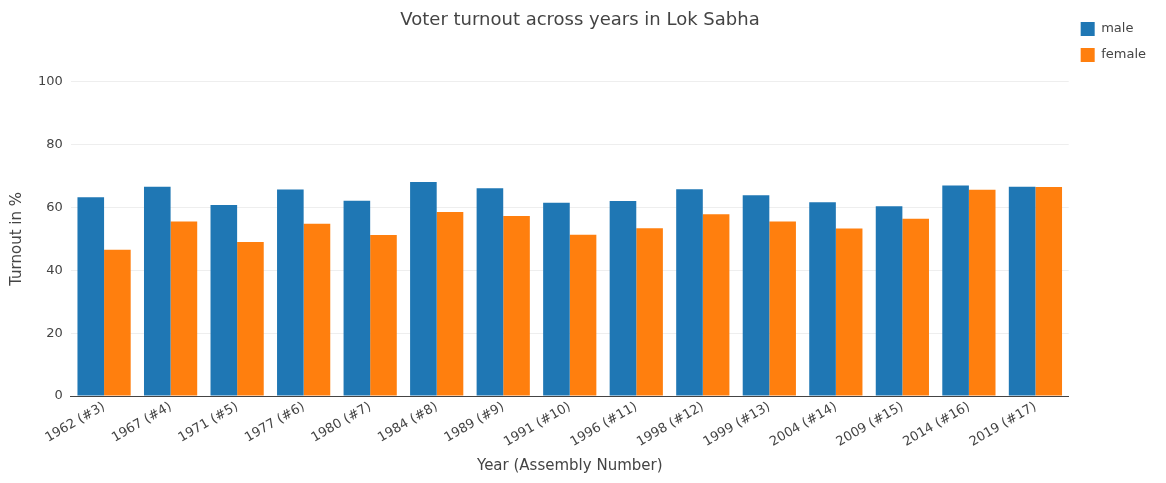 The image size is (1166, 483). Describe the element at coordinates (58, 395) in the screenshot. I see `y-tick-label: 0` at that location.